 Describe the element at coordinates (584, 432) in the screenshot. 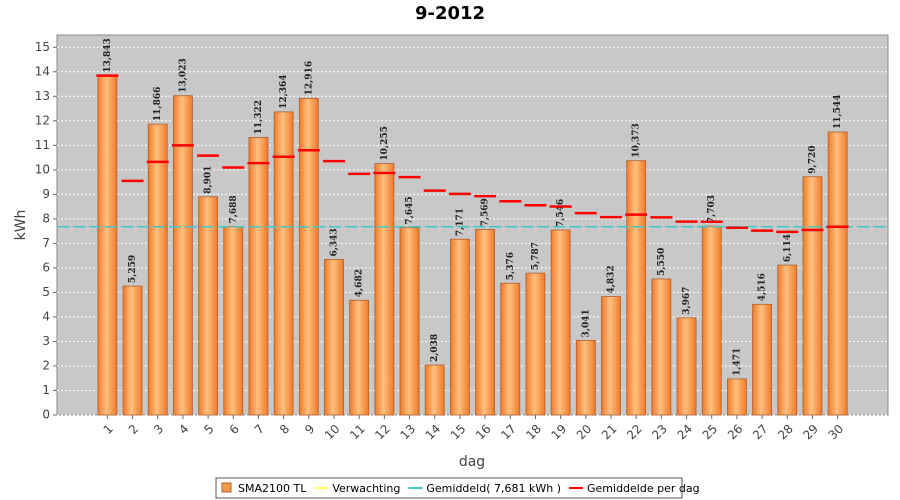

I see `x-tick-label: 20` at that location.